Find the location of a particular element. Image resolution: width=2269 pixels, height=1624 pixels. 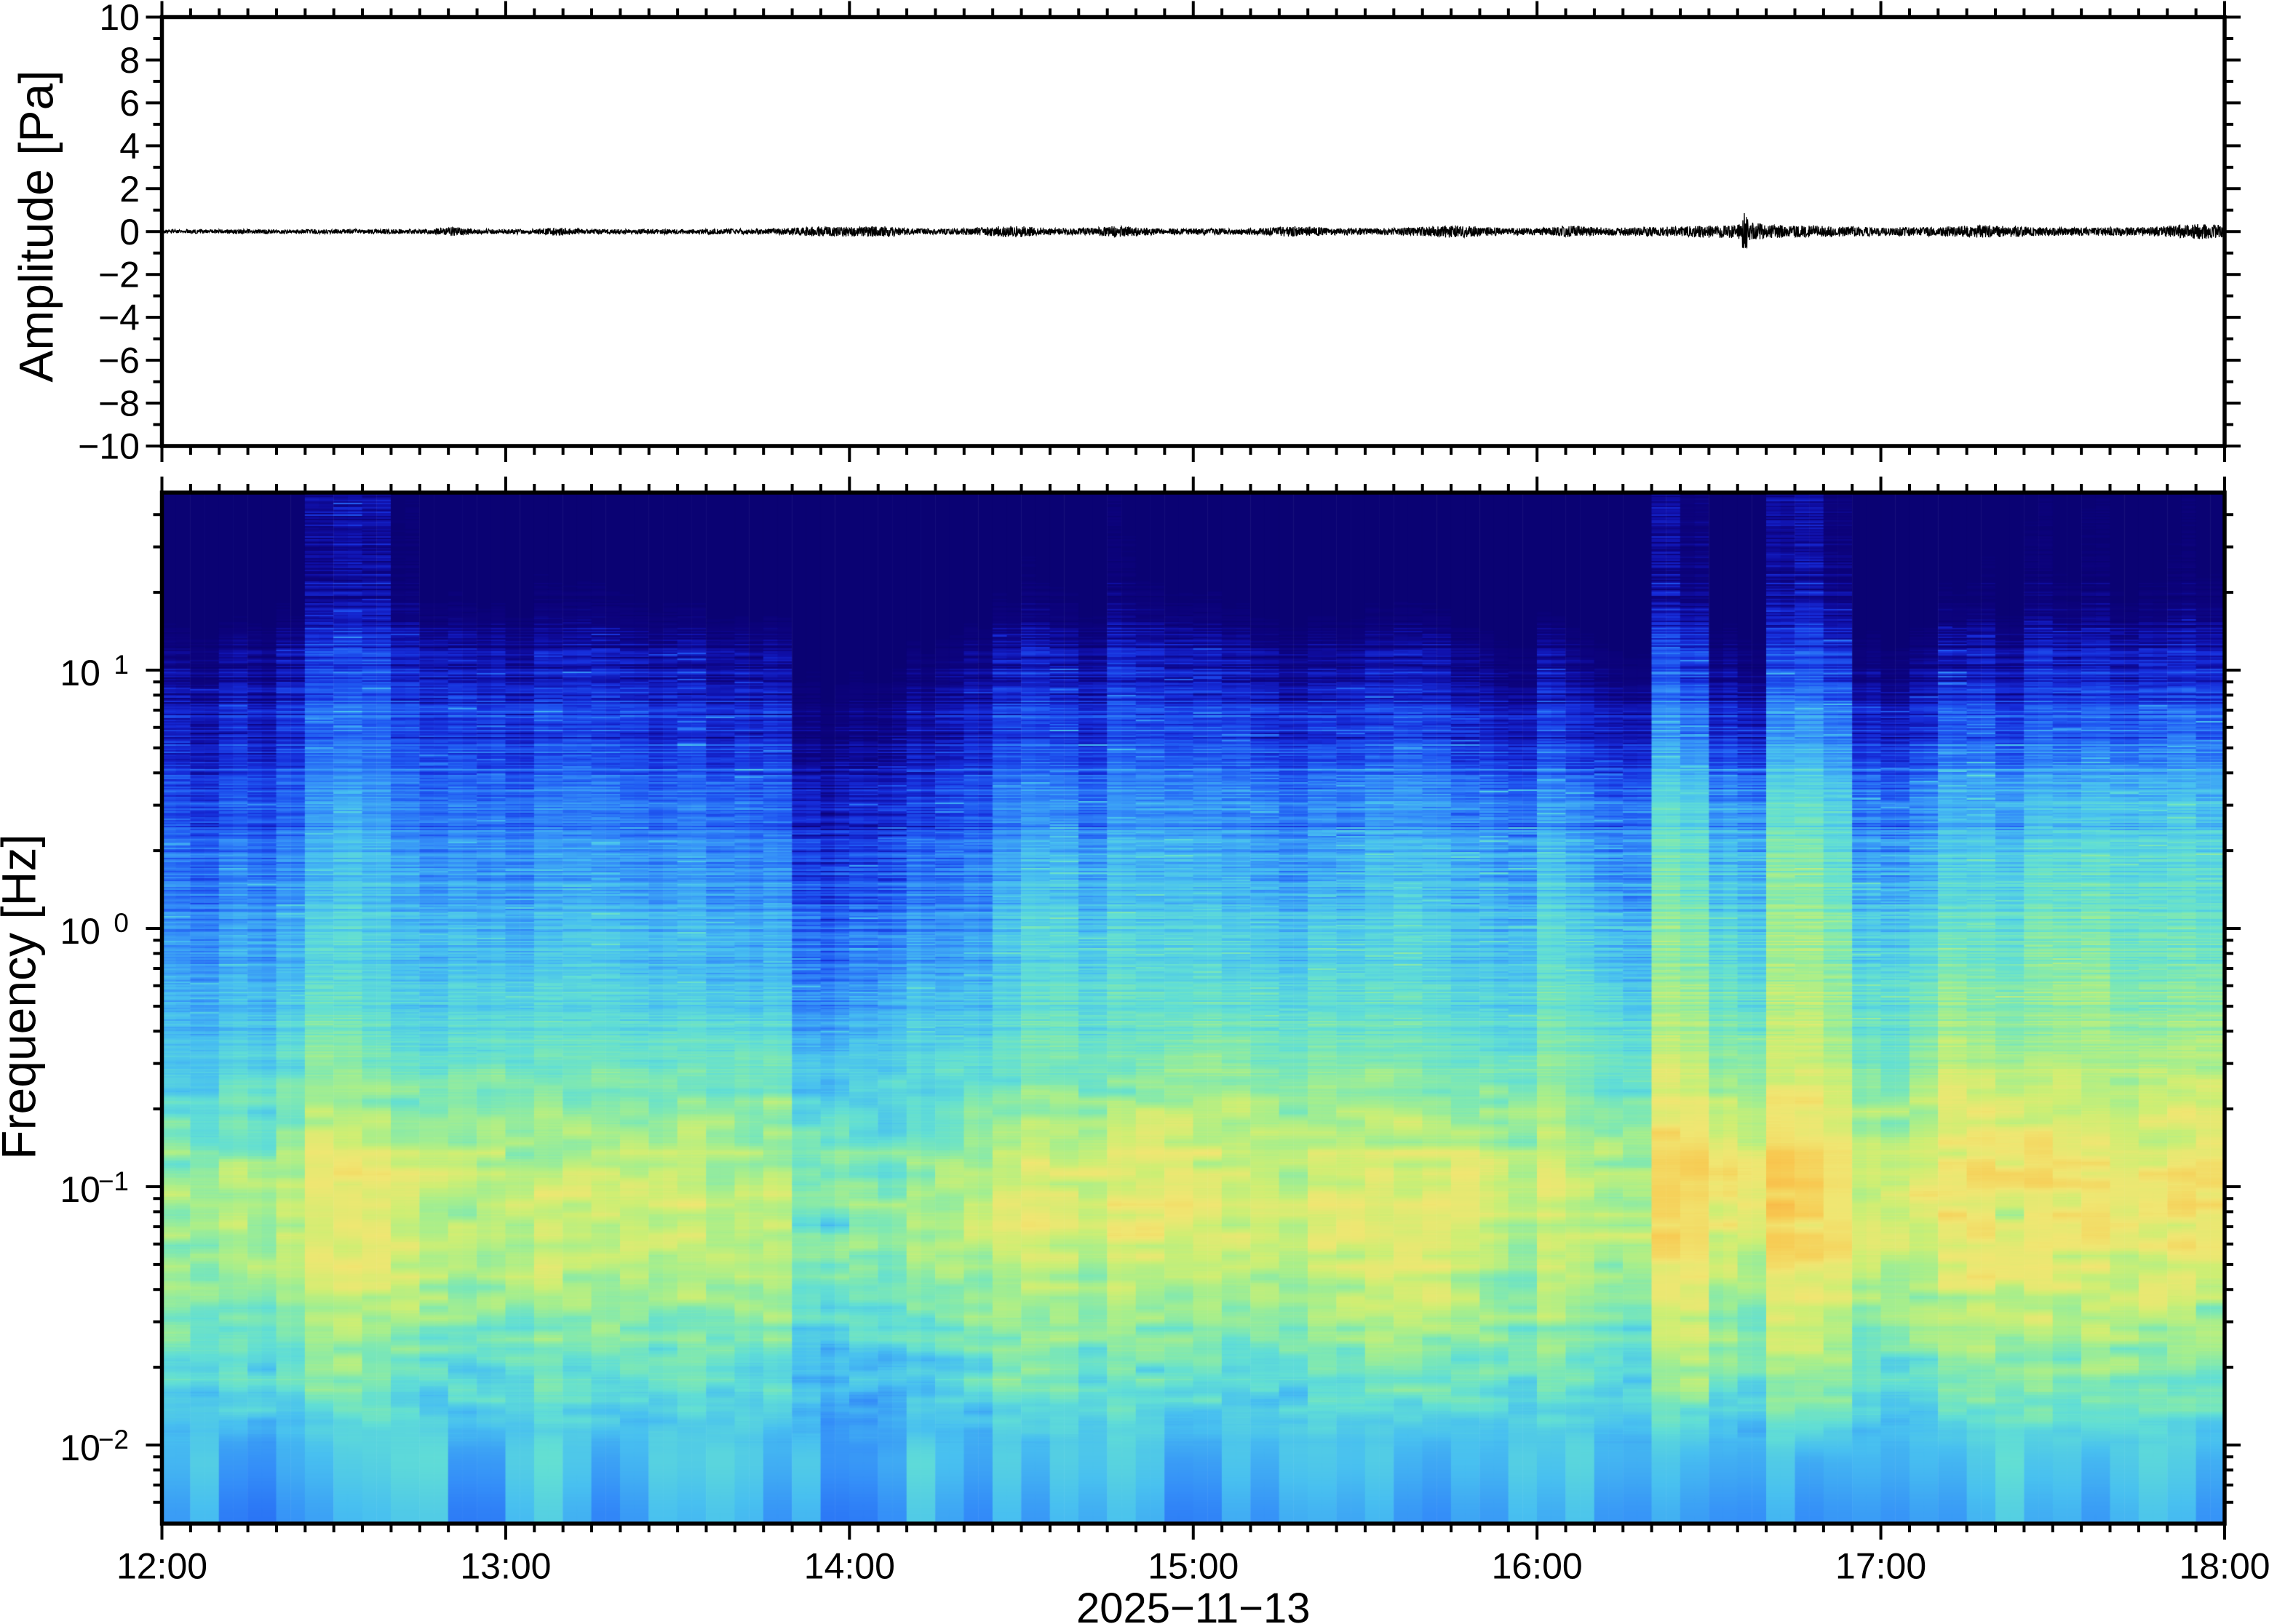

svg-text: Amplitude [Pa] is located at coordinates (36, 226).